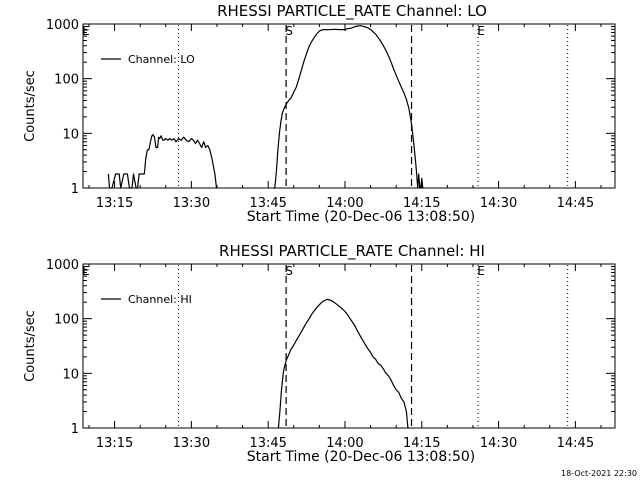 The width and height of the screenshot is (640, 480). Describe the element at coordinates (161, 59) in the screenshot. I see `legend-label: Channel: LO` at that location.